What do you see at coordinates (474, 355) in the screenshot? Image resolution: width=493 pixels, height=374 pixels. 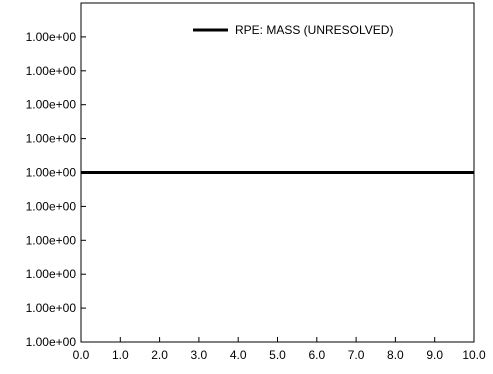 I see `x-tick-label: 10.0` at bounding box center [474, 355].